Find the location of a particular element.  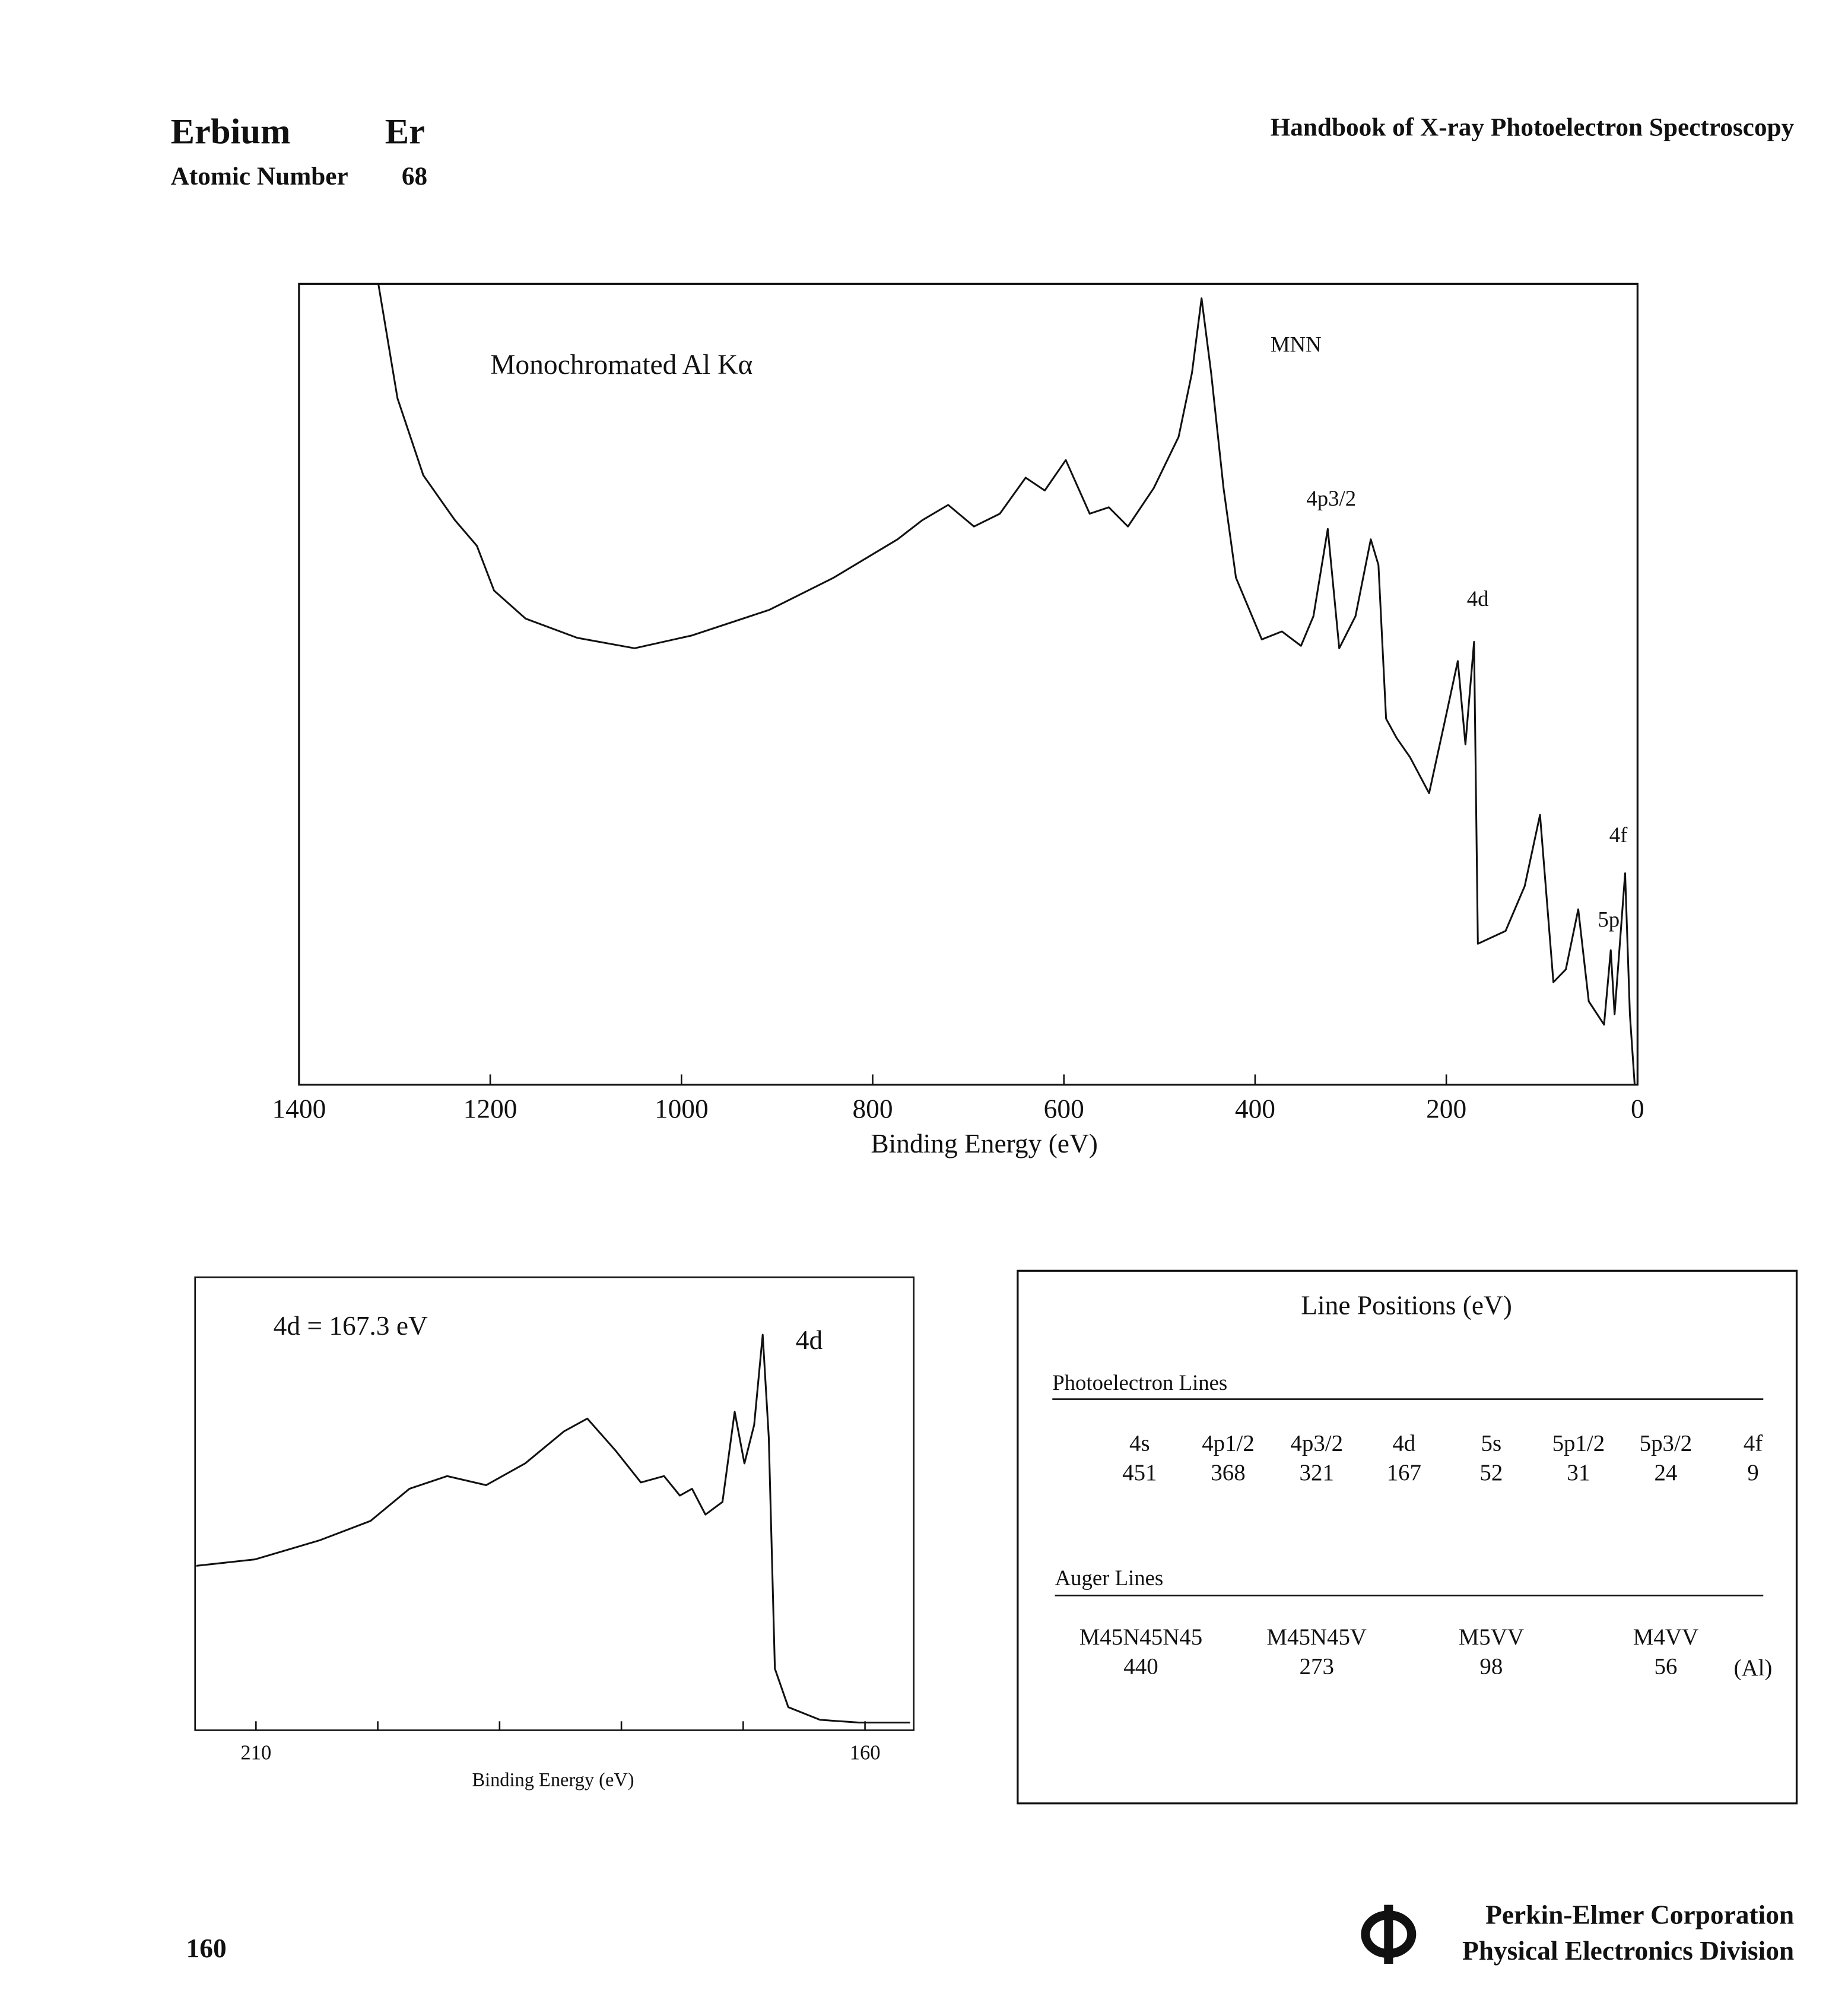

x-tick-label: 600 is located at coordinates (1064, 1109).